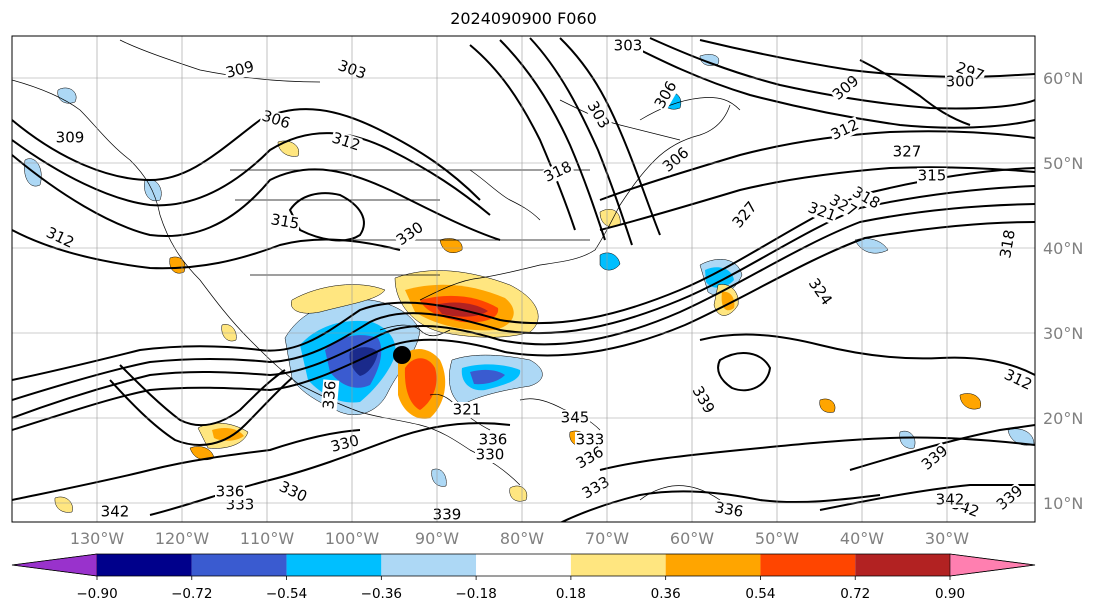 This screenshot has width=1105, height=615. I want to click on lon-label: 80°W, so click(522, 538).